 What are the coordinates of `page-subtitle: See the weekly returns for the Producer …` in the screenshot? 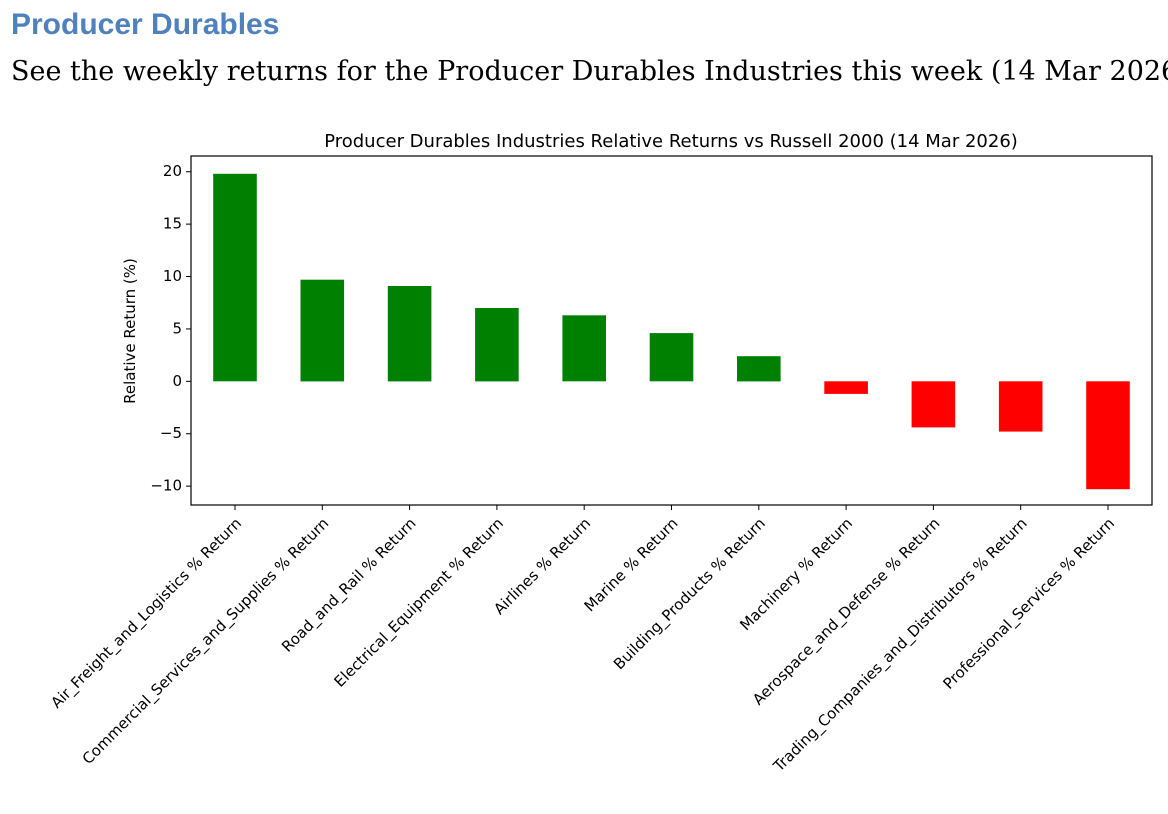 It's located at (589, 71).